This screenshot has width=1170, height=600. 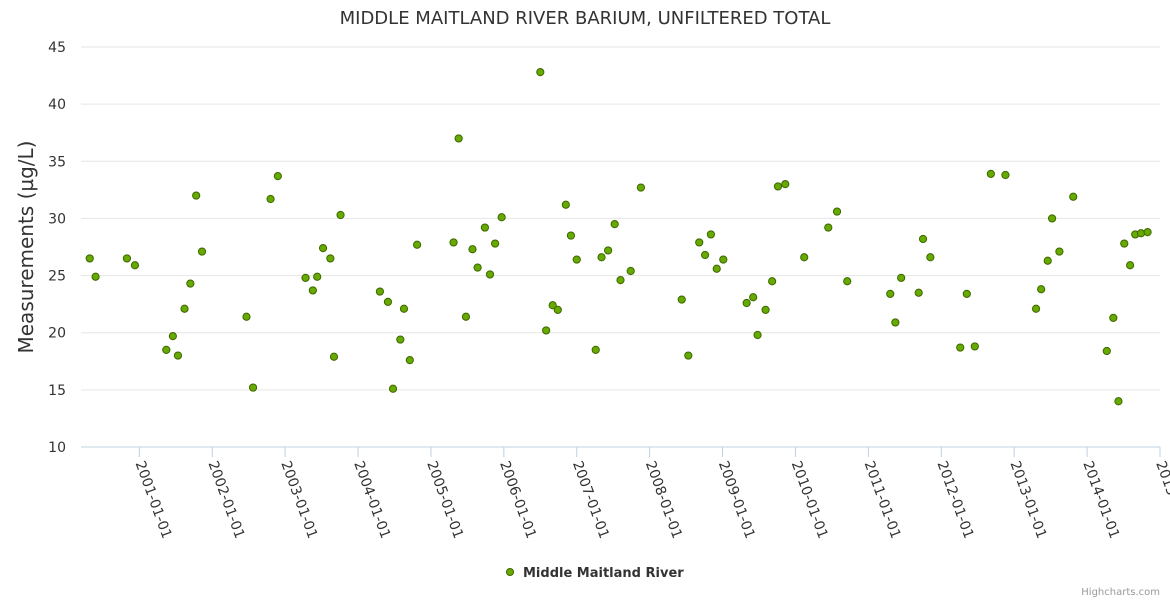 I want to click on legend-item-label: Middle Maitland River, so click(x=603, y=573).